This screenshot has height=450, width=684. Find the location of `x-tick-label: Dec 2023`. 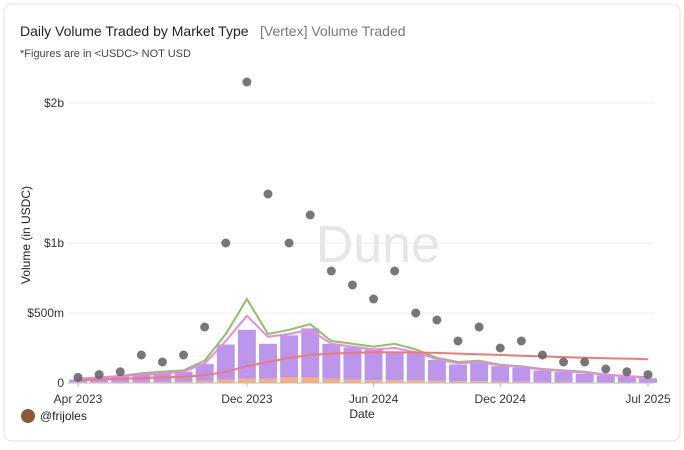

x-tick-label: Dec 2023 is located at coordinates (247, 399).